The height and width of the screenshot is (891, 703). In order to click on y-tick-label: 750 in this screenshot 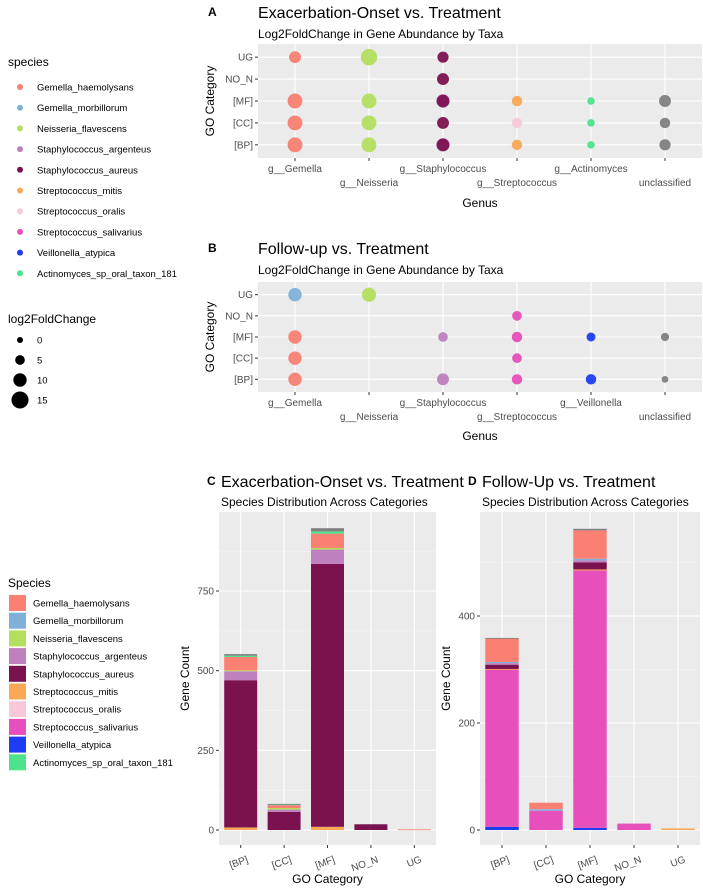, I will do `click(205, 592)`.